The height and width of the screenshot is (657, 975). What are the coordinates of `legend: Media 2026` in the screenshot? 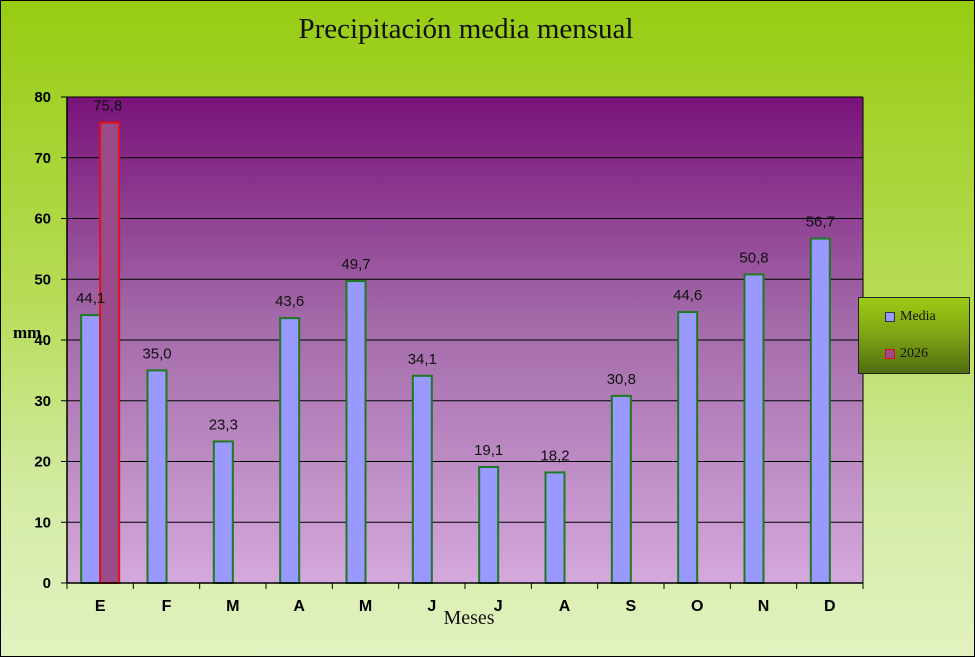 It's located at (914, 335).